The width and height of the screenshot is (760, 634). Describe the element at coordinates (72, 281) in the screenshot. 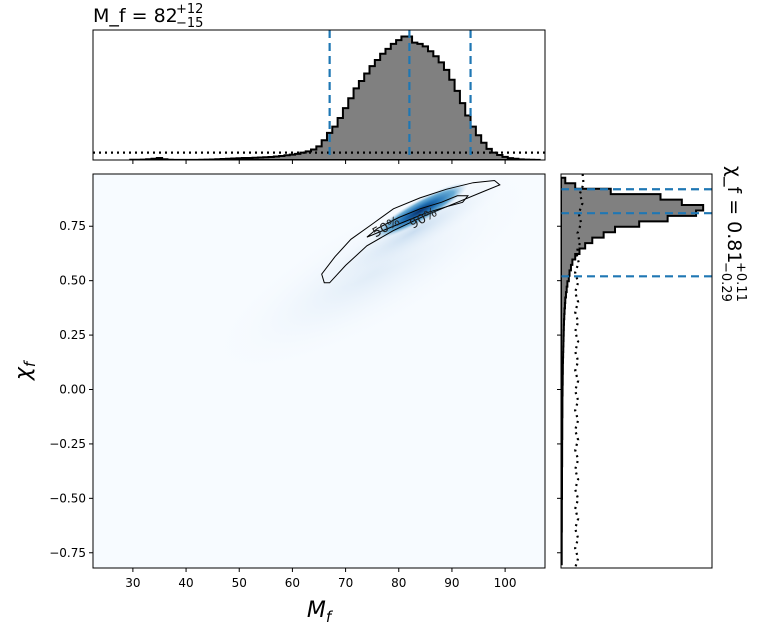

I see `y-tick-label: 0.50` at that location.